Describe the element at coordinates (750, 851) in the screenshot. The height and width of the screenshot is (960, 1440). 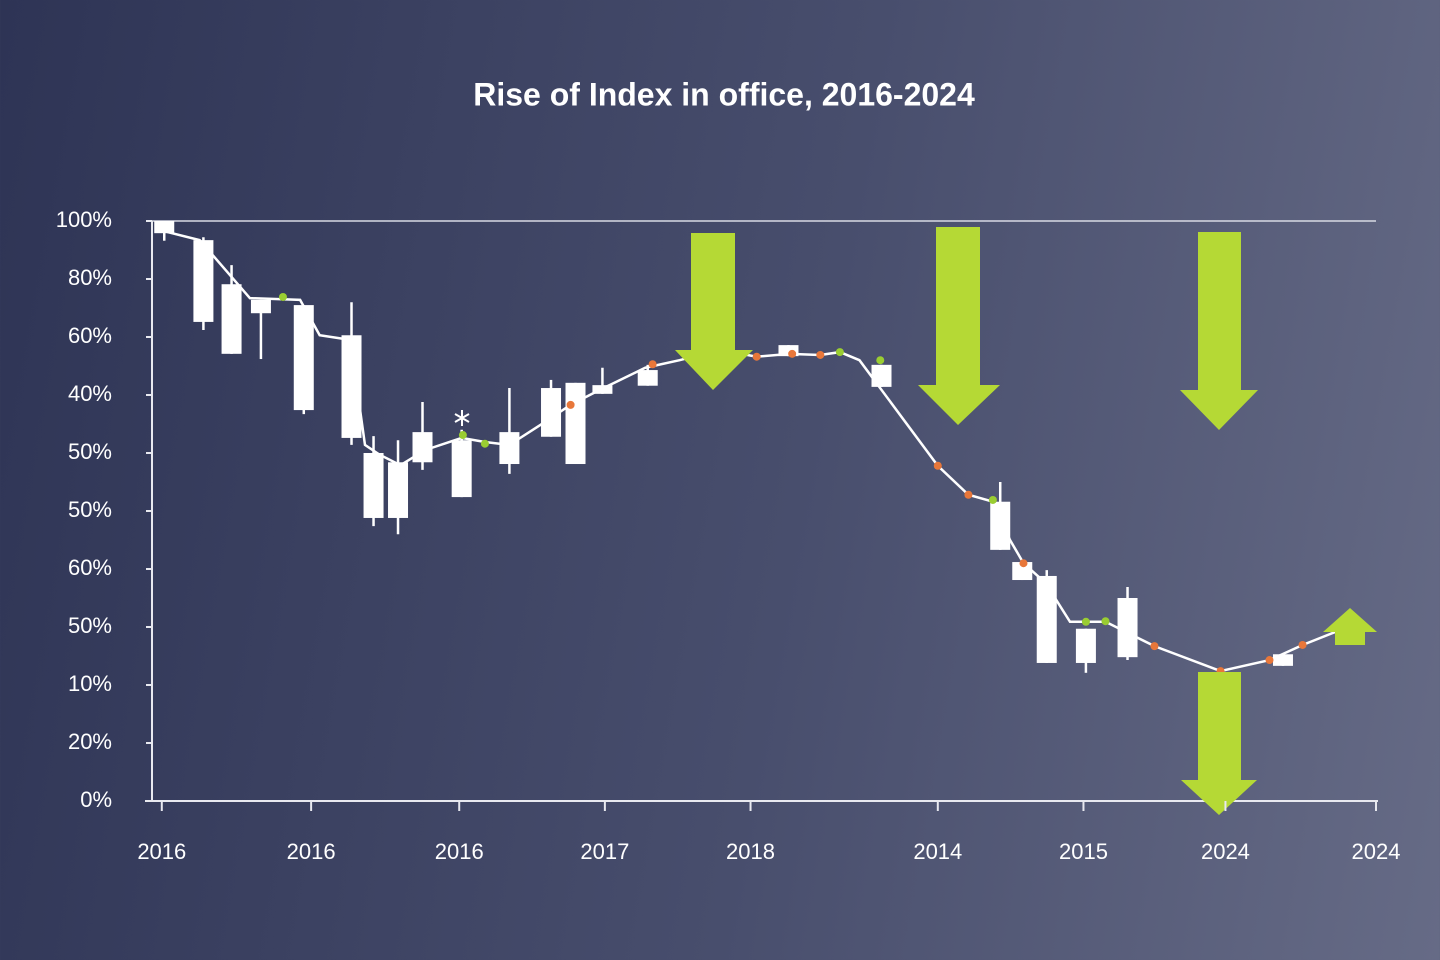
I see `x-tick-label: 2018` at that location.